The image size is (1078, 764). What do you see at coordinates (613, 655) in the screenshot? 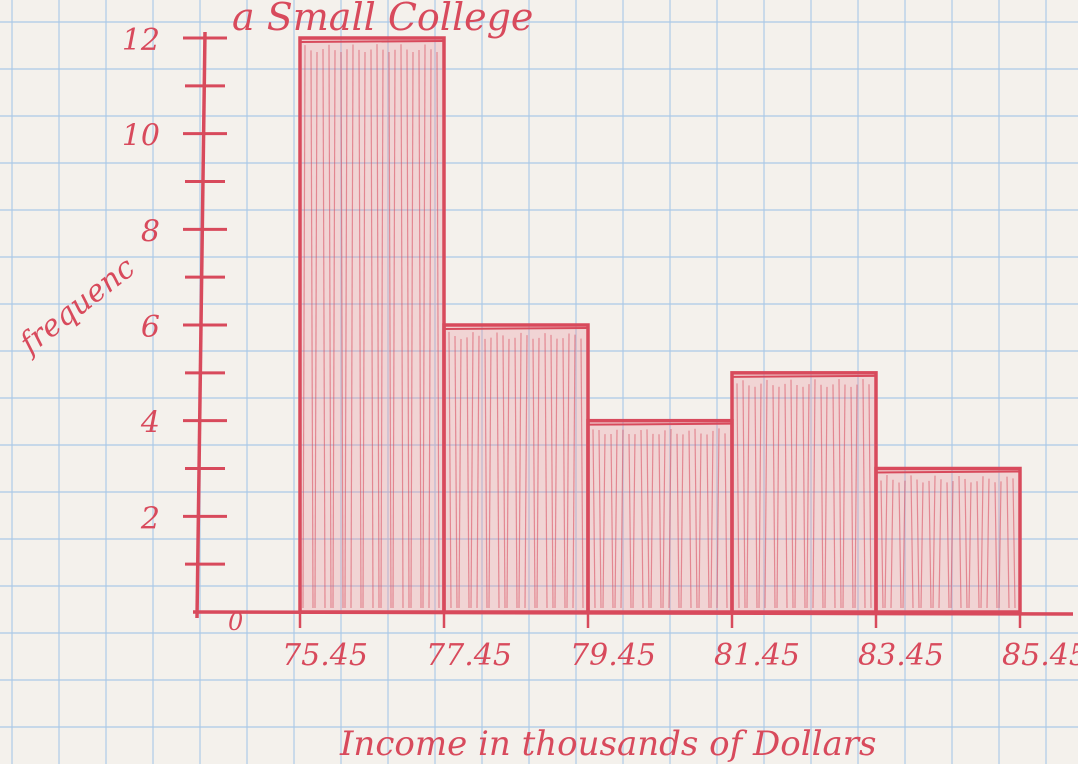
I see `x-tick-label: 79.45` at bounding box center [613, 655].